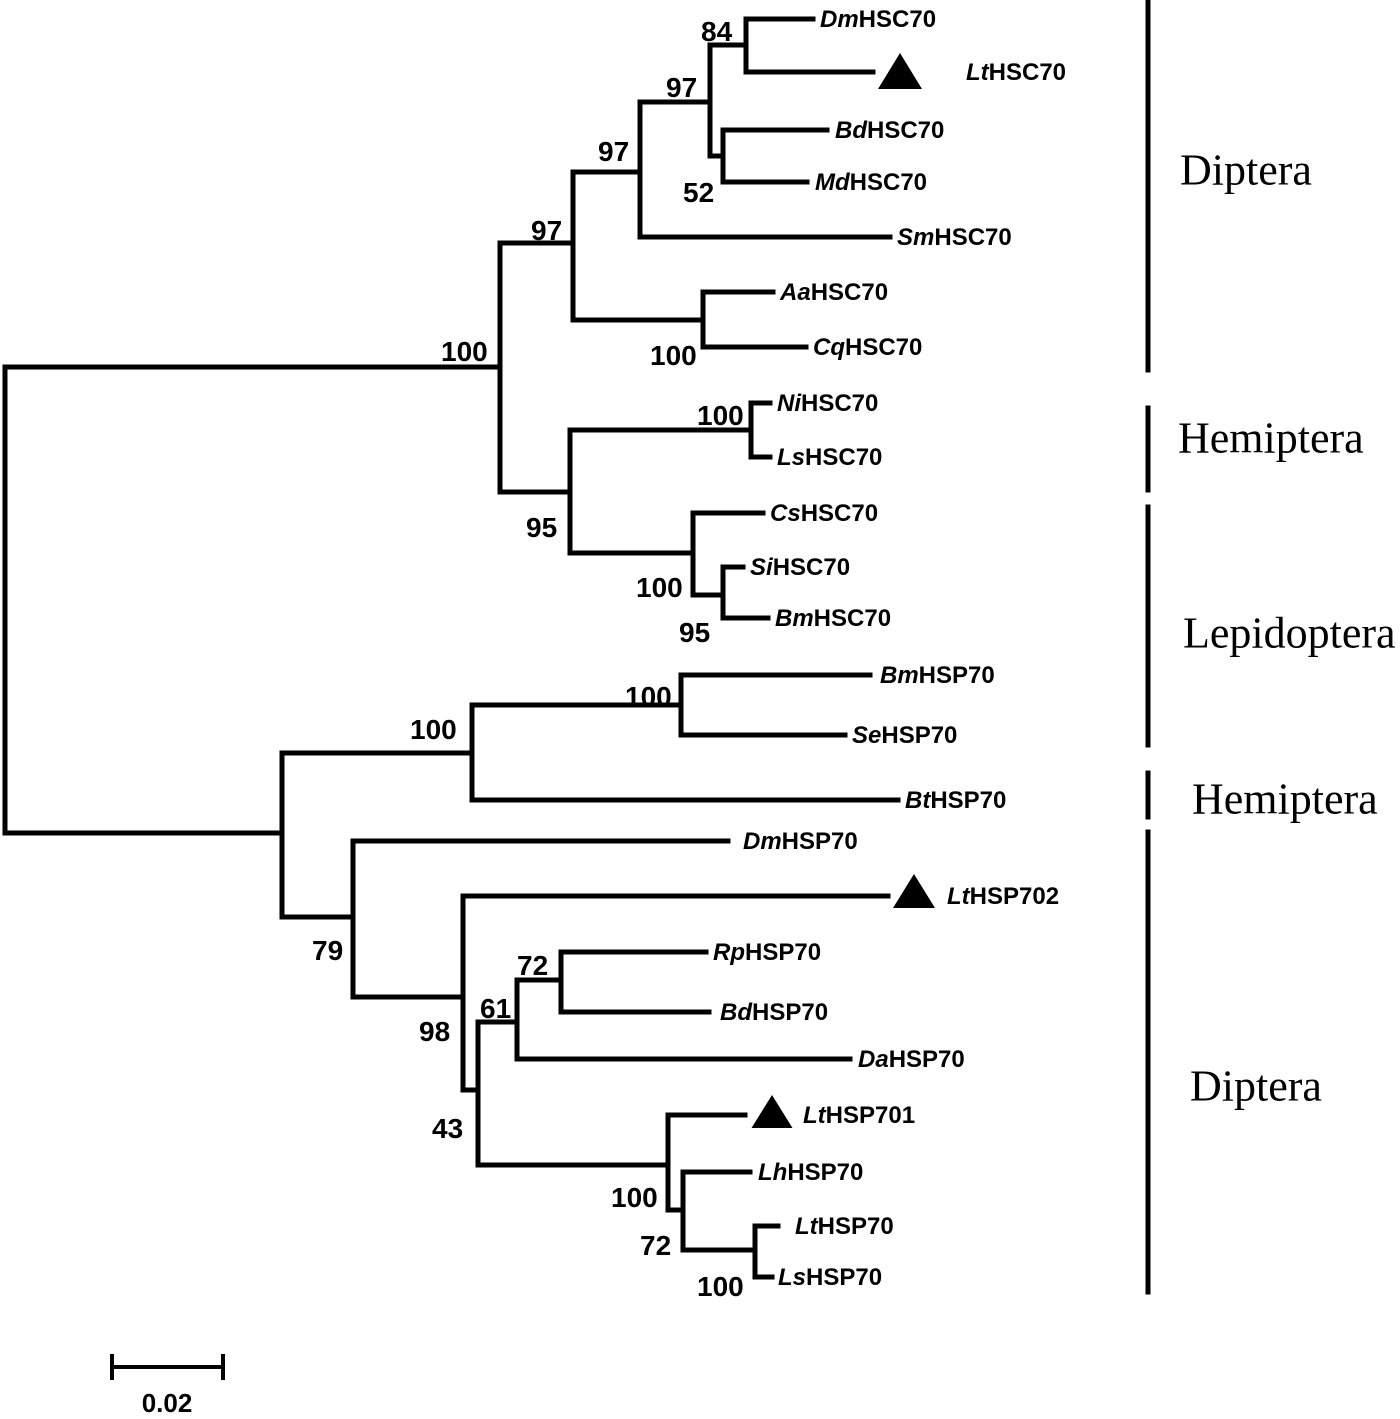  Describe the element at coordinates (911, 1059) in the screenshot. I see `tip-label-DaHSP70: DaHSP70` at that location.